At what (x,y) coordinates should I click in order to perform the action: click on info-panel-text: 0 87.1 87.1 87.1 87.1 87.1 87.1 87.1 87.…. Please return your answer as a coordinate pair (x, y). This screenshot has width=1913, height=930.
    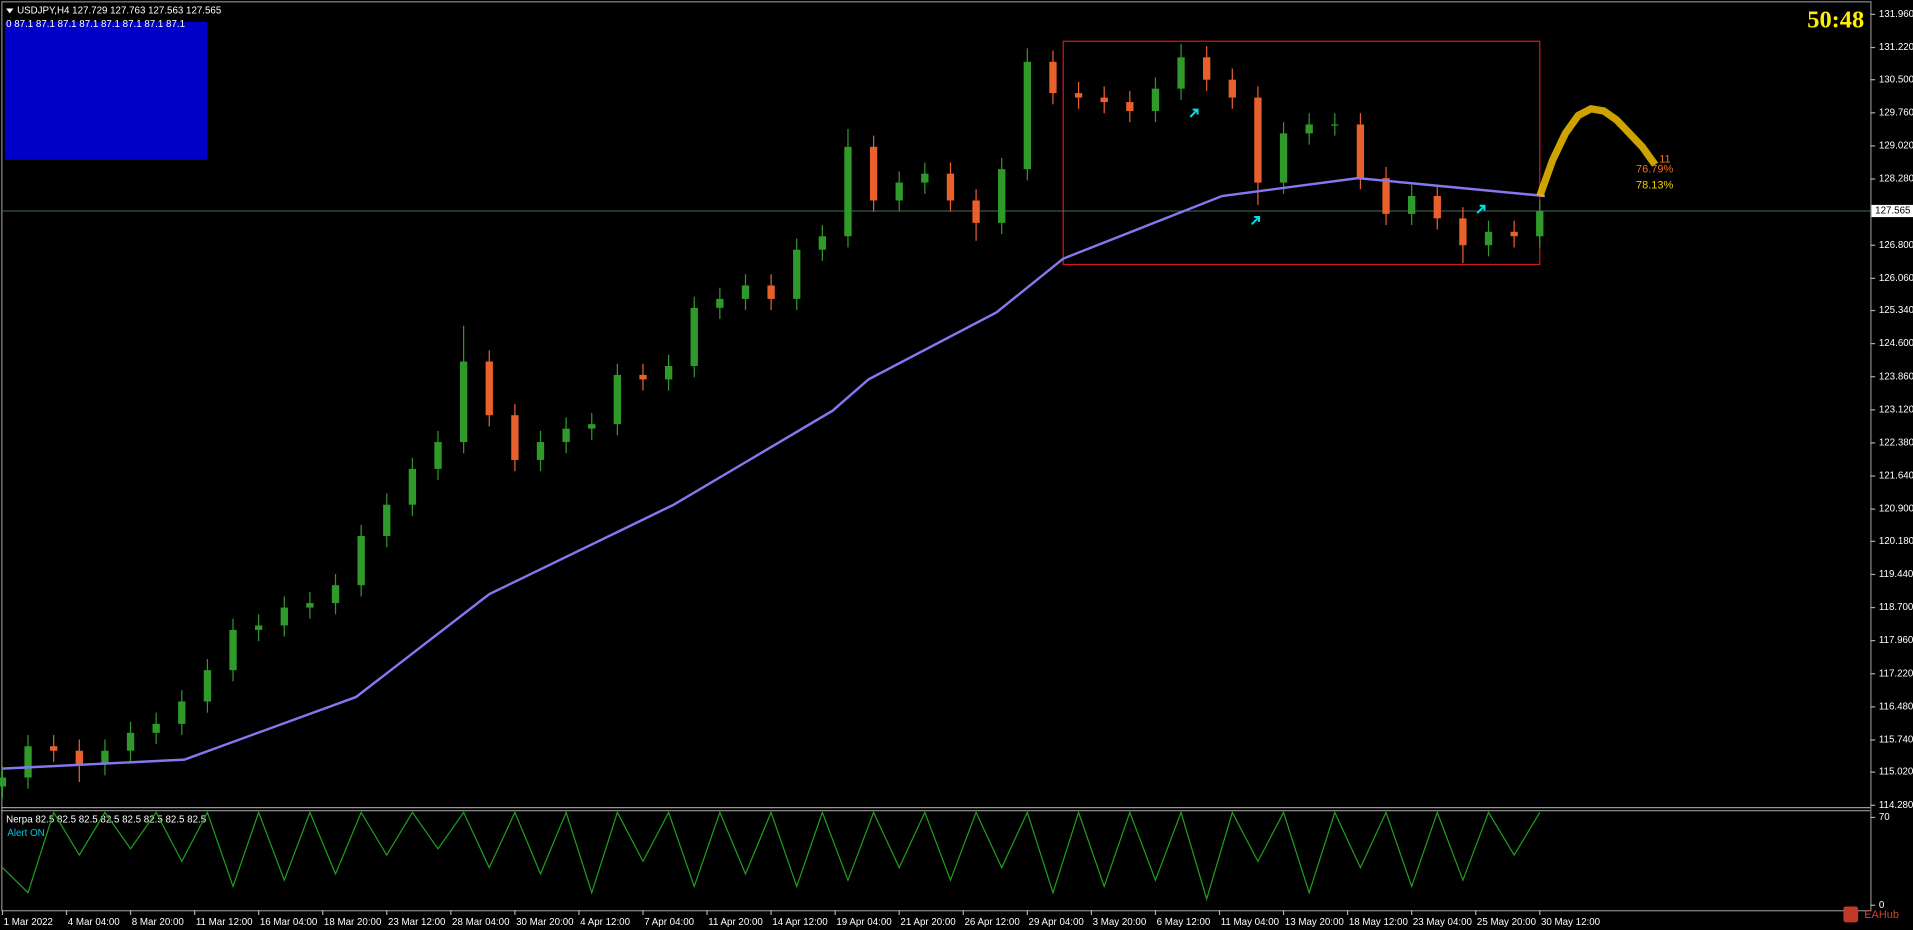
    Looking at the image, I should click on (95, 24).